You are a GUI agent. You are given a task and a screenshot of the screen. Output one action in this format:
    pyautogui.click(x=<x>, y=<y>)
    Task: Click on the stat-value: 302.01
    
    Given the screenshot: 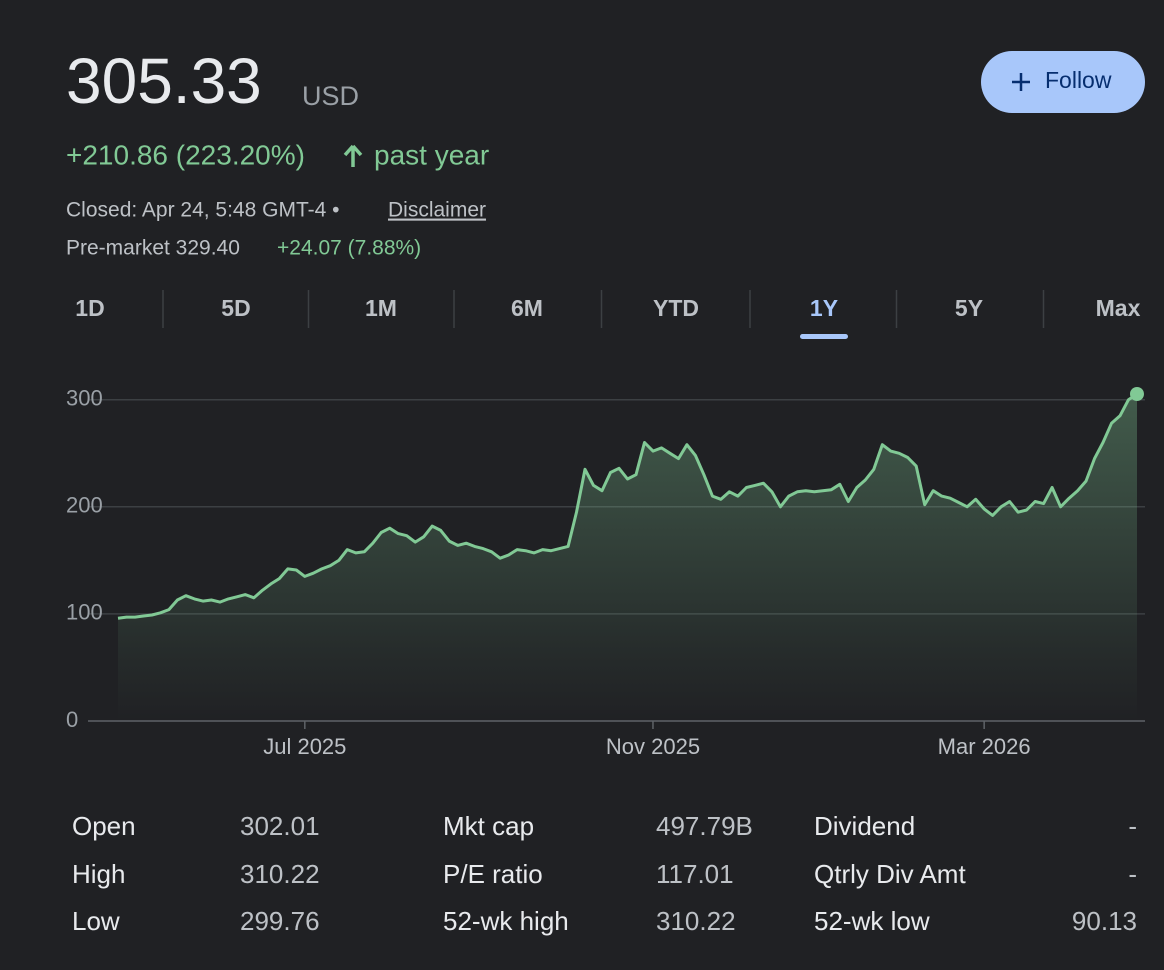 What is the action you would take?
    pyautogui.click(x=280, y=826)
    